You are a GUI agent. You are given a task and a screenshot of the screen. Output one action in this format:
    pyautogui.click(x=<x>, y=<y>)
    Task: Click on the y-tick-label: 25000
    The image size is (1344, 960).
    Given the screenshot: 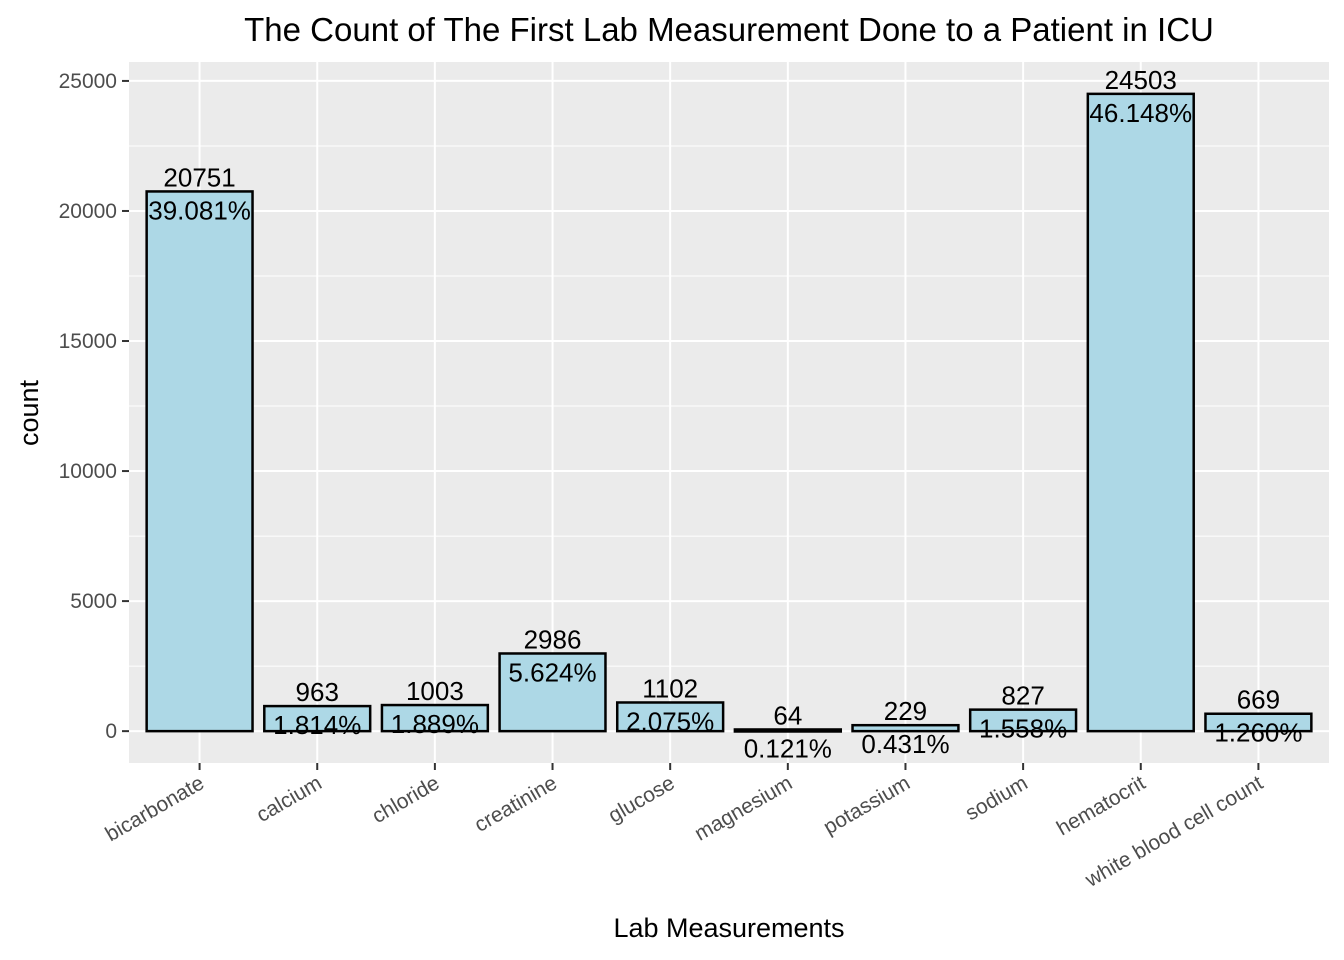 What is the action you would take?
    pyautogui.click(x=88, y=81)
    